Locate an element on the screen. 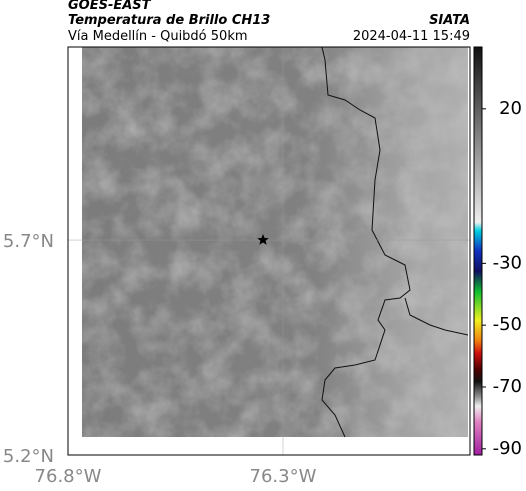 This screenshot has height=491, width=526. colorbar-tick-label: -30 is located at coordinates (507, 262).